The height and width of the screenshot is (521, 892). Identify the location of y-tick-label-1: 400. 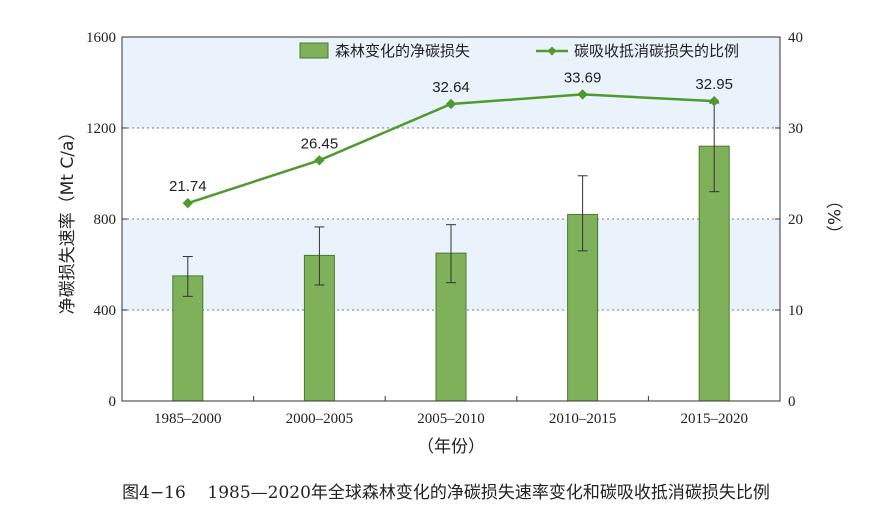
(105, 311).